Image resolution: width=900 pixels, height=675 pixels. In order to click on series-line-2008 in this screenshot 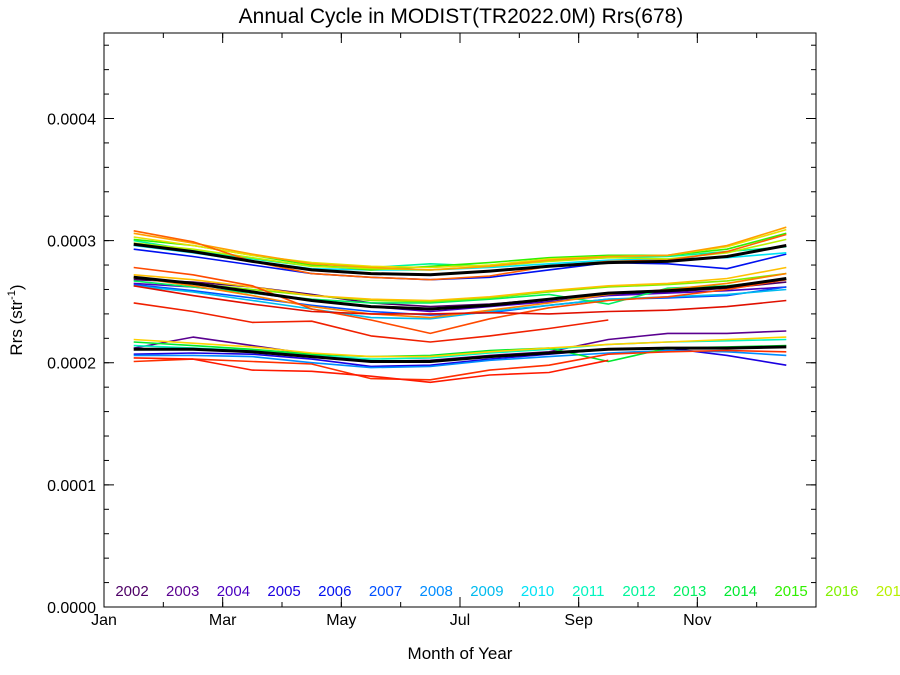, I will do `click(460, 359)`.